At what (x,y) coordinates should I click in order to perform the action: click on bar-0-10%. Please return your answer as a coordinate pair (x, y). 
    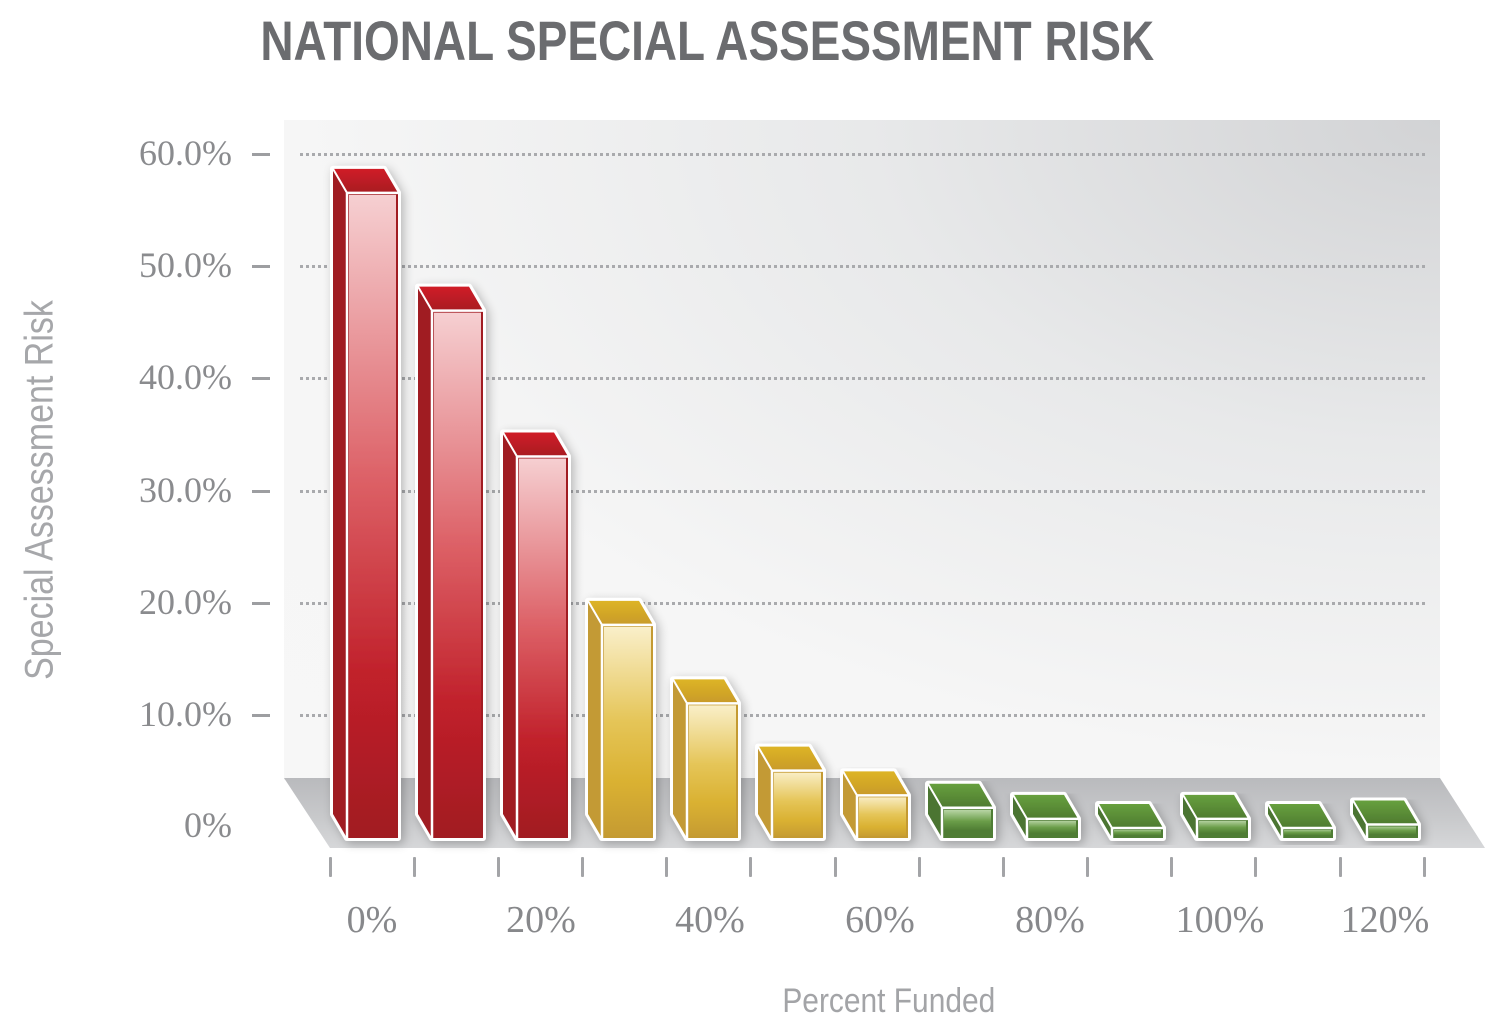
    Looking at the image, I should click on (365, 503).